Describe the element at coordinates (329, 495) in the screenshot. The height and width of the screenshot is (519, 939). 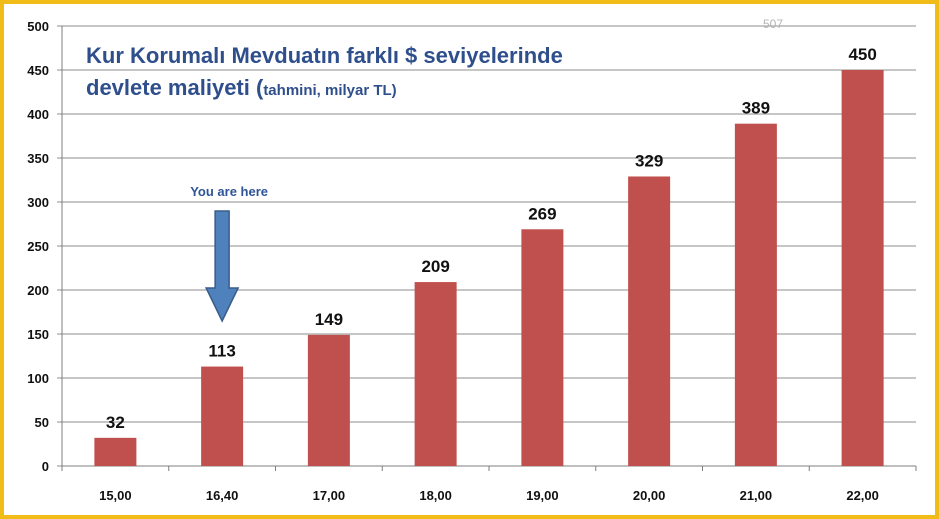
I see `x-tick-label: 17,00` at that location.